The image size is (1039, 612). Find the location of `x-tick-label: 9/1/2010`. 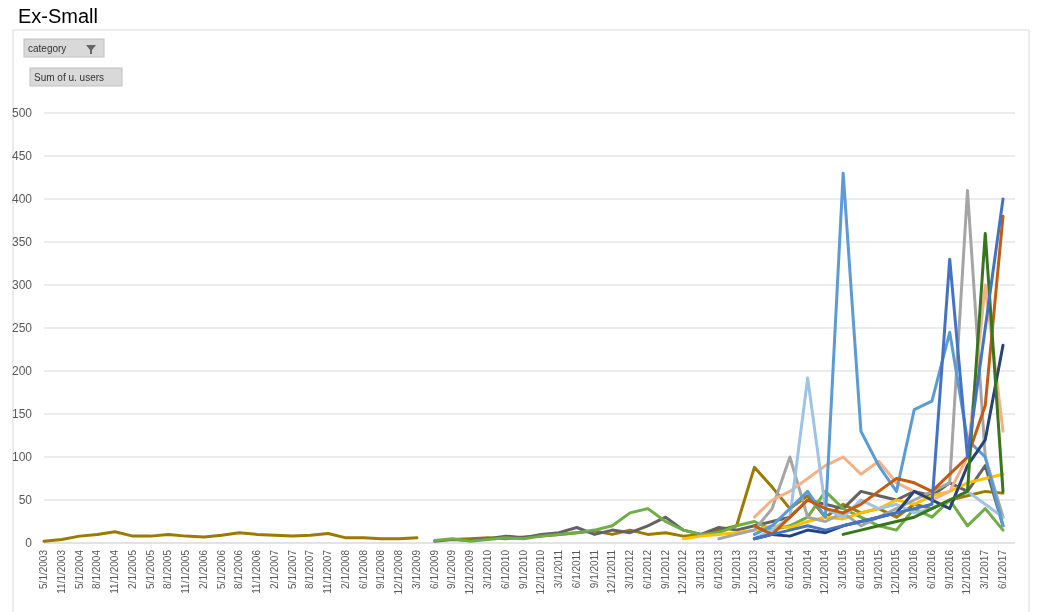

x-tick-label: 9/1/2010 is located at coordinates (523, 569).